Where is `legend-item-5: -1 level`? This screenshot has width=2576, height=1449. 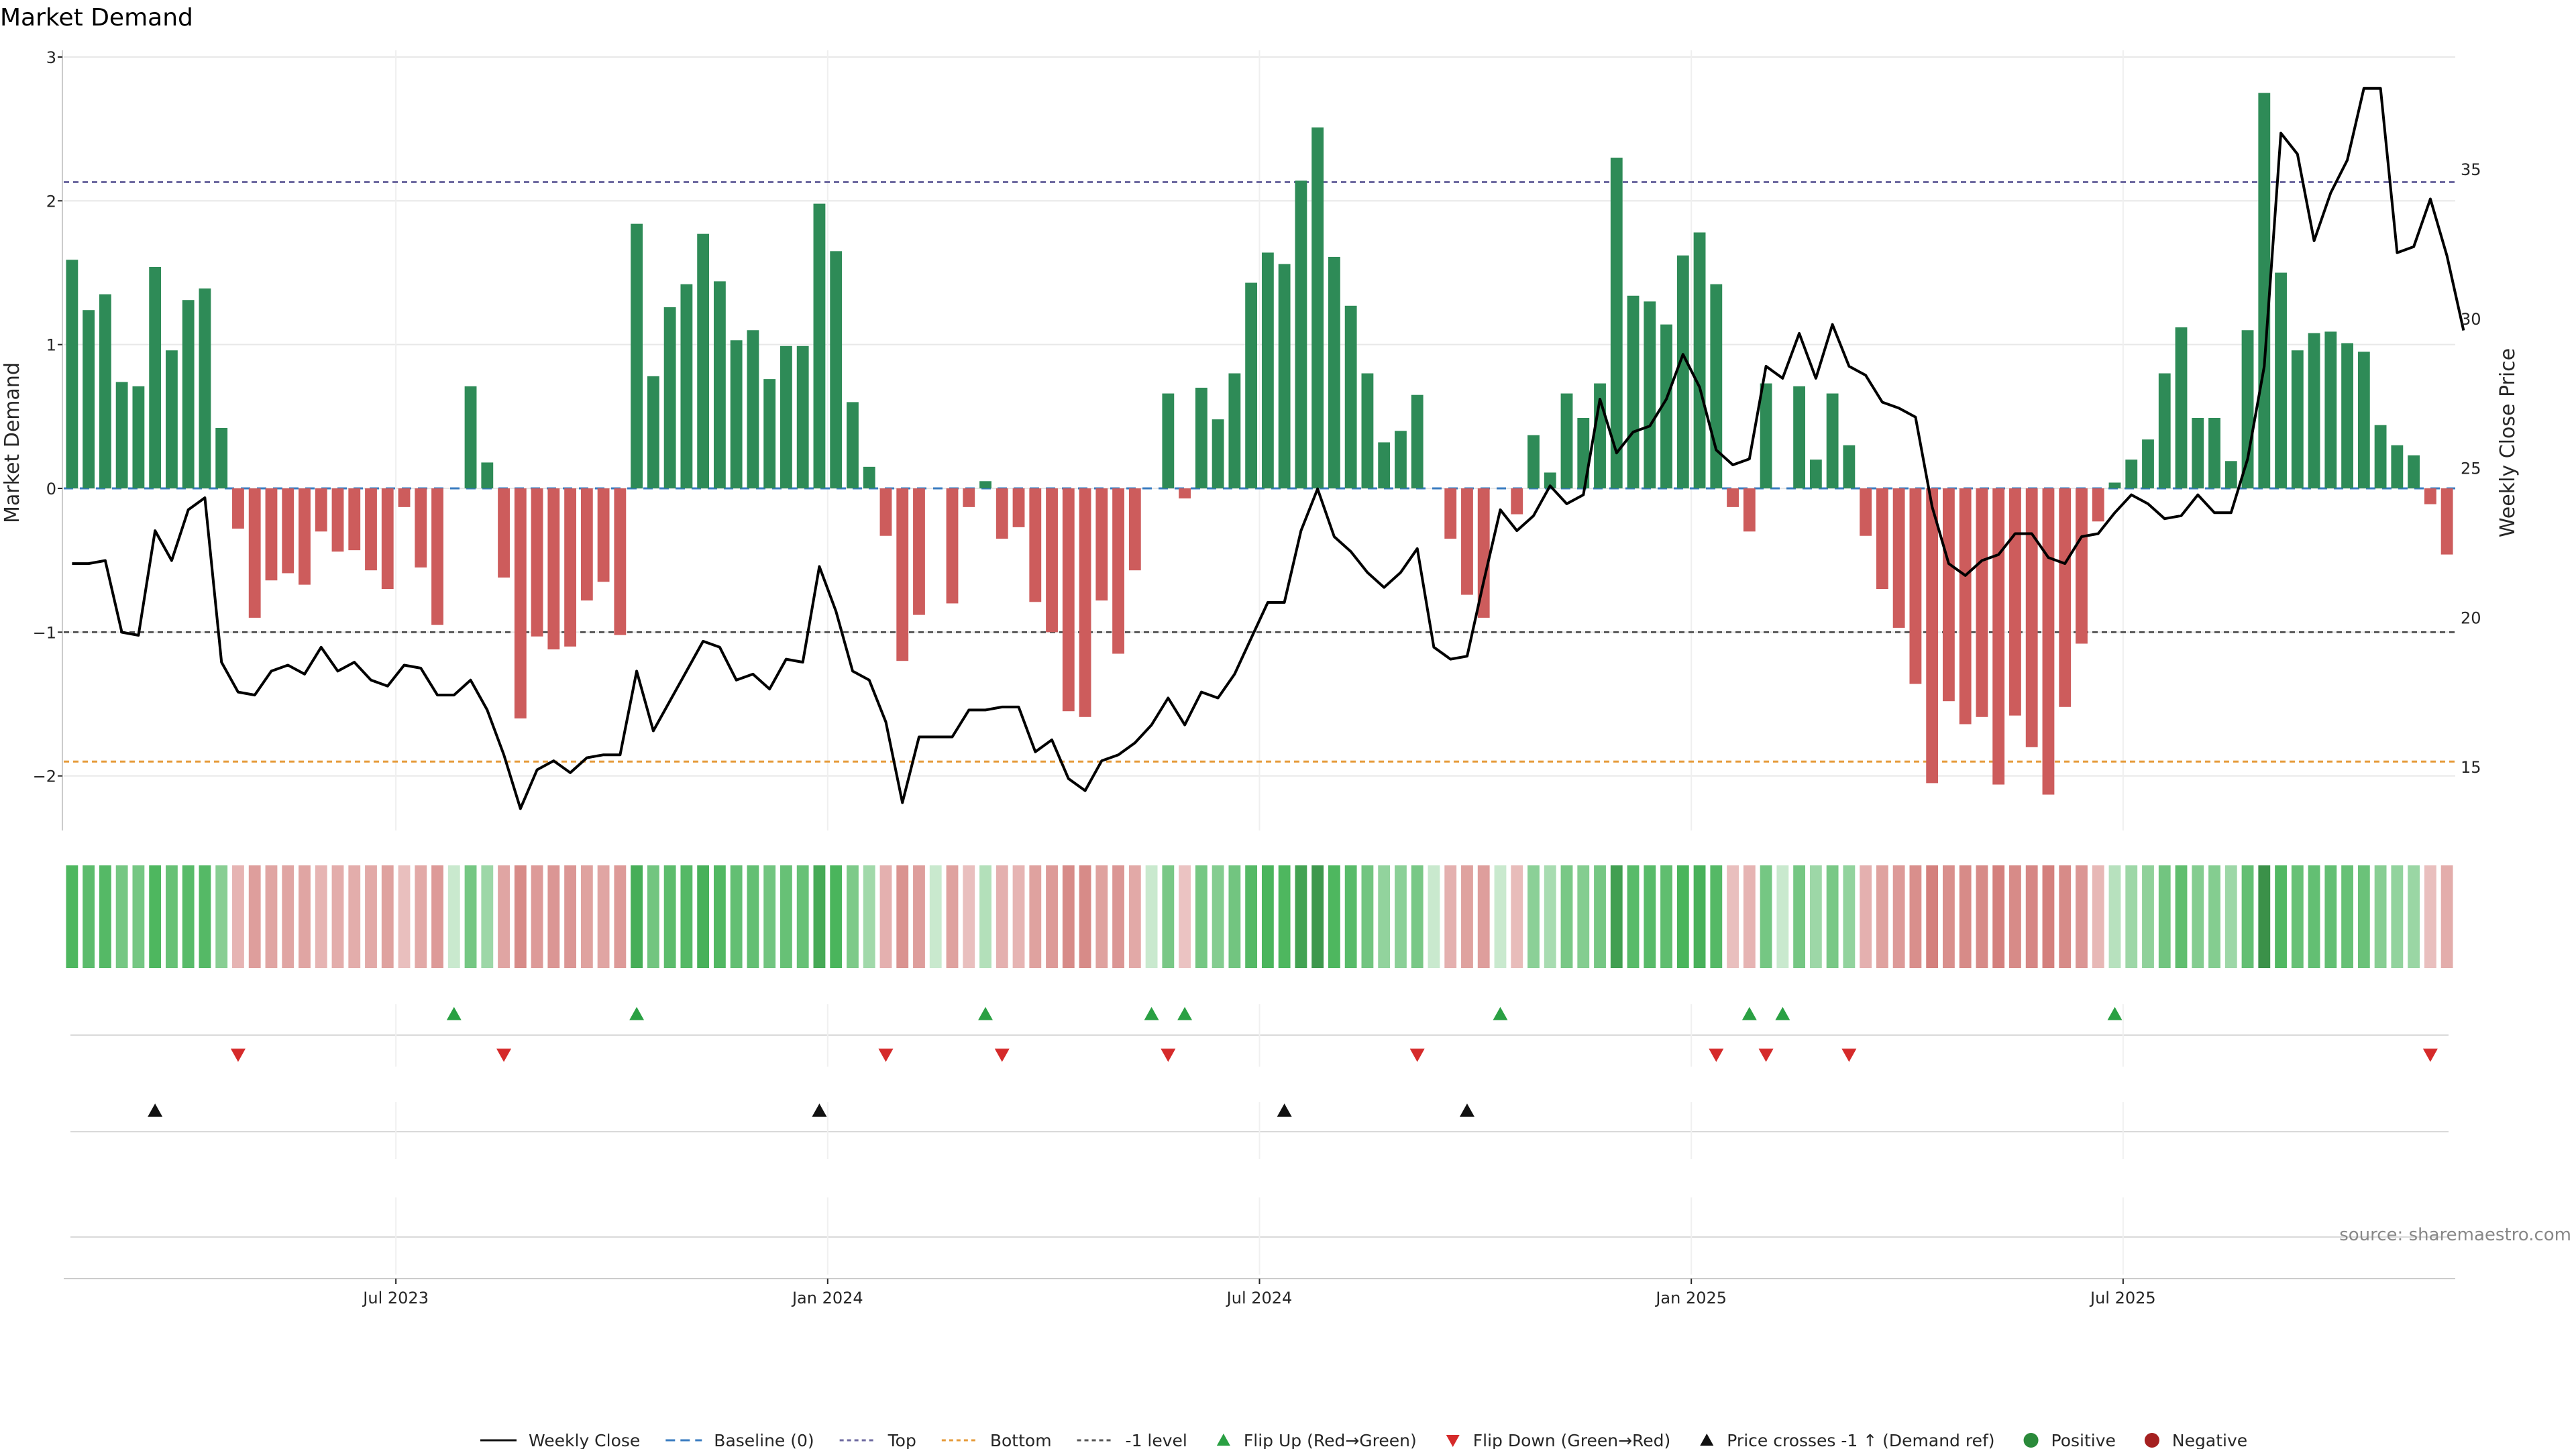
legend-item-5: -1 level is located at coordinates (1132, 1440).